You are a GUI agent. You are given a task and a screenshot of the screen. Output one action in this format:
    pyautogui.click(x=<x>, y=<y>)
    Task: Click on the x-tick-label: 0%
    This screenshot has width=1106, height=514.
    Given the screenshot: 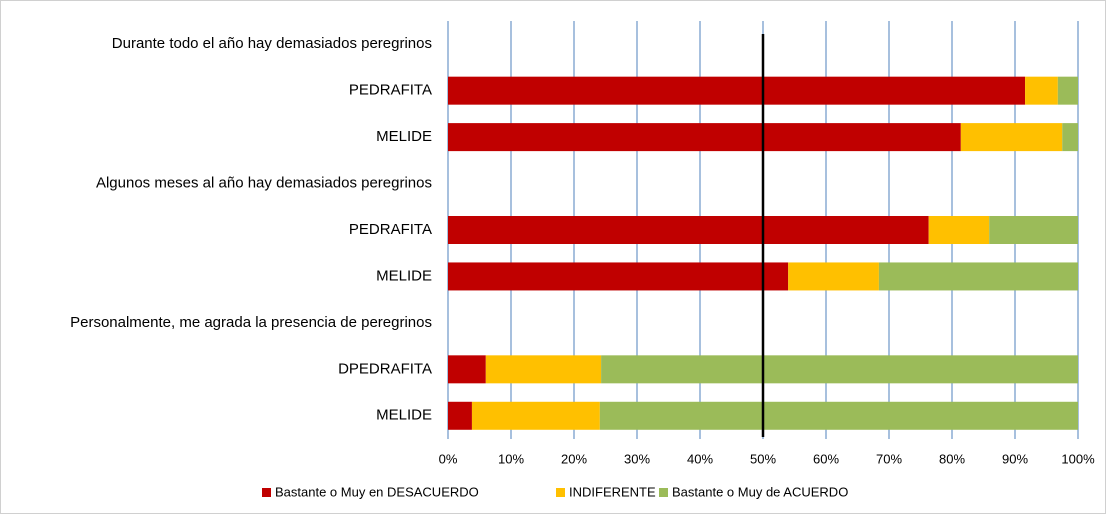 What is the action you would take?
    pyautogui.click(x=448, y=458)
    